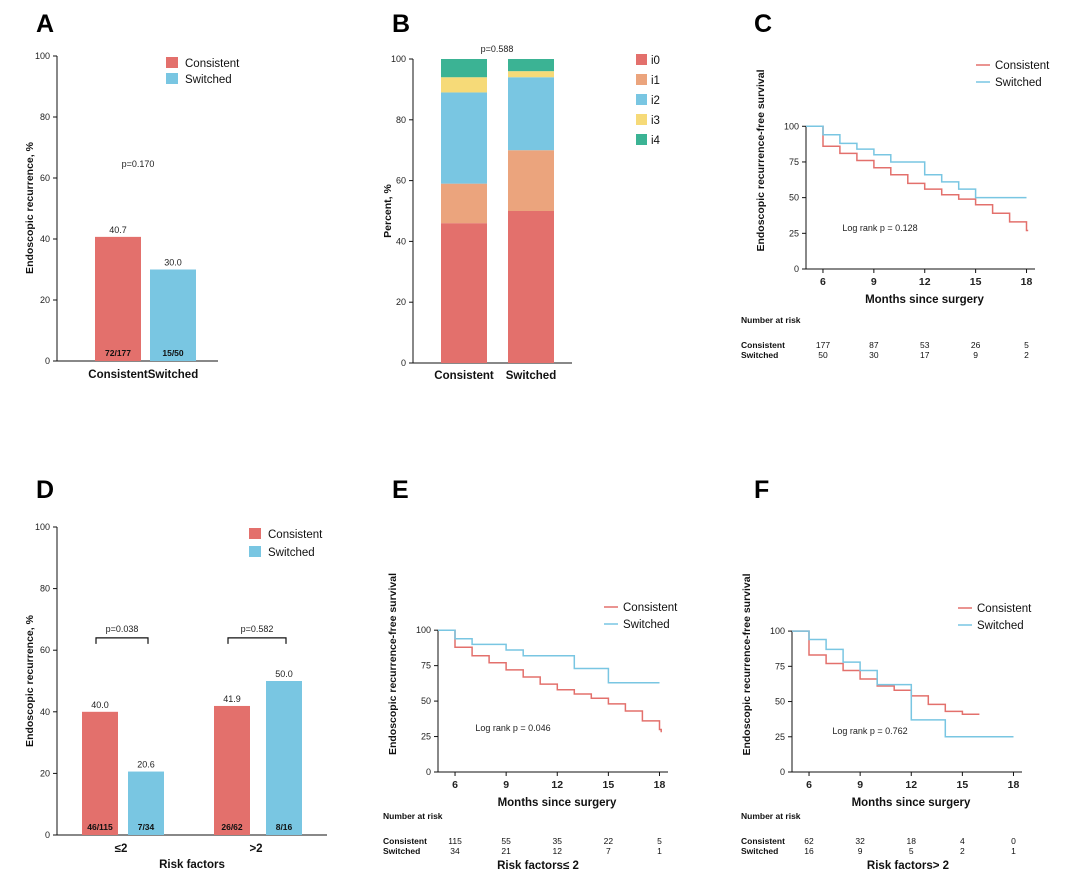 The width and height of the screenshot is (1080, 883). What do you see at coordinates (771, 816) in the screenshot?
I see `f-risk-title: Number at risk` at bounding box center [771, 816].